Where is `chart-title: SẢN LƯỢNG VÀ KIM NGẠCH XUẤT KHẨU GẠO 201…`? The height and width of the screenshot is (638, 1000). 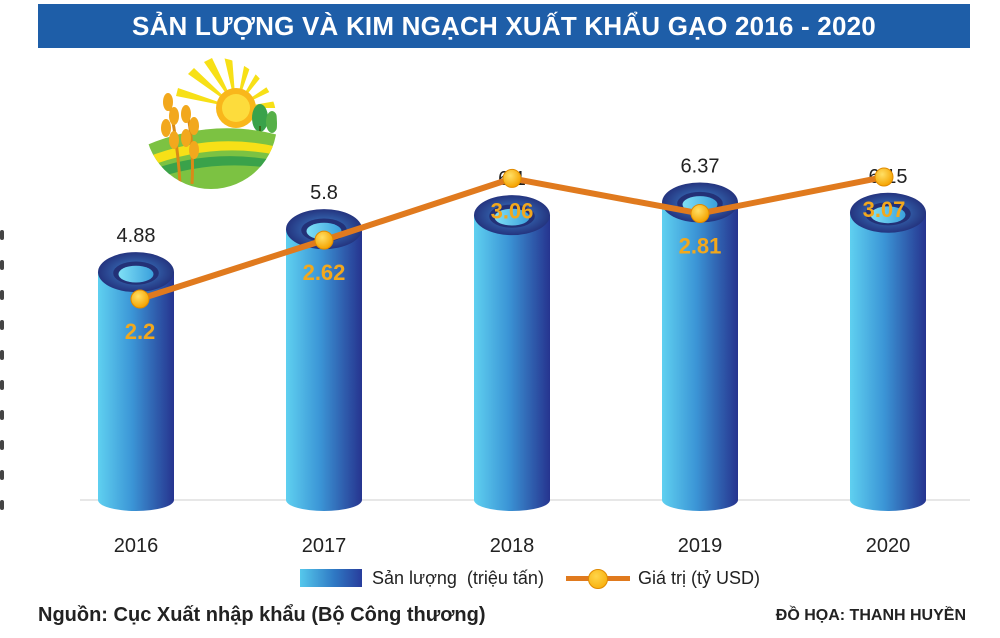 chart-title: SẢN LƯỢNG VÀ KIM NGẠCH XUẤT KHẨU GẠO 201… is located at coordinates (504, 25).